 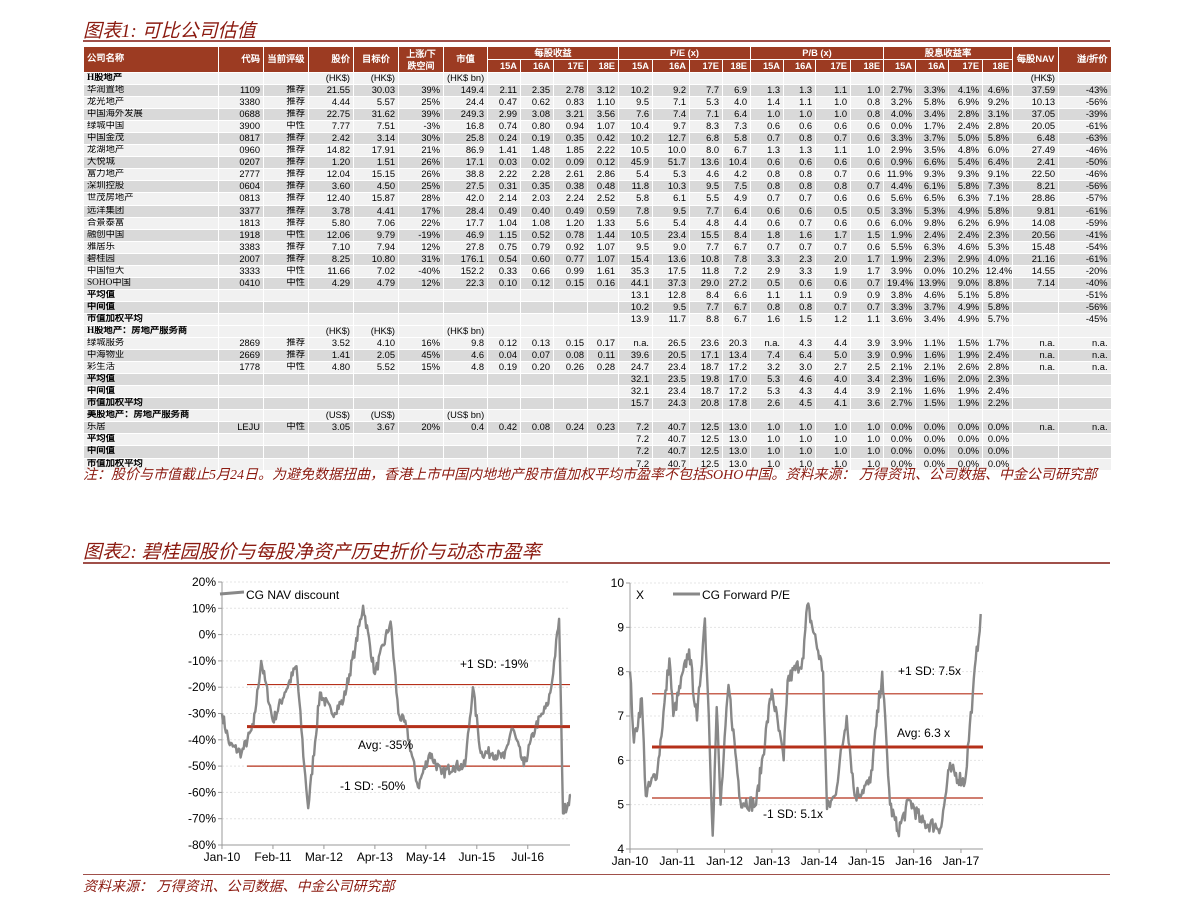 I want to click on table-cell: 0.07, so click(x=537, y=356).